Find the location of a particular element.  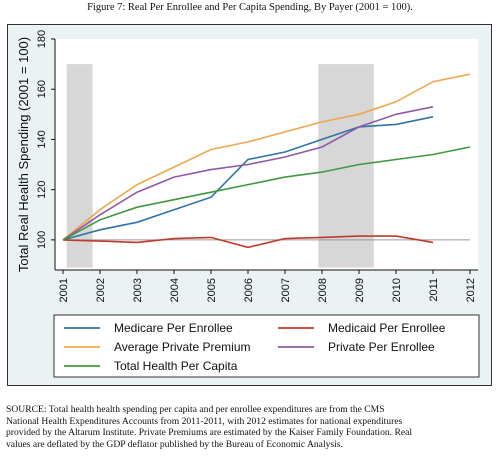

x-tick-label: 2009 is located at coordinates (360, 290).